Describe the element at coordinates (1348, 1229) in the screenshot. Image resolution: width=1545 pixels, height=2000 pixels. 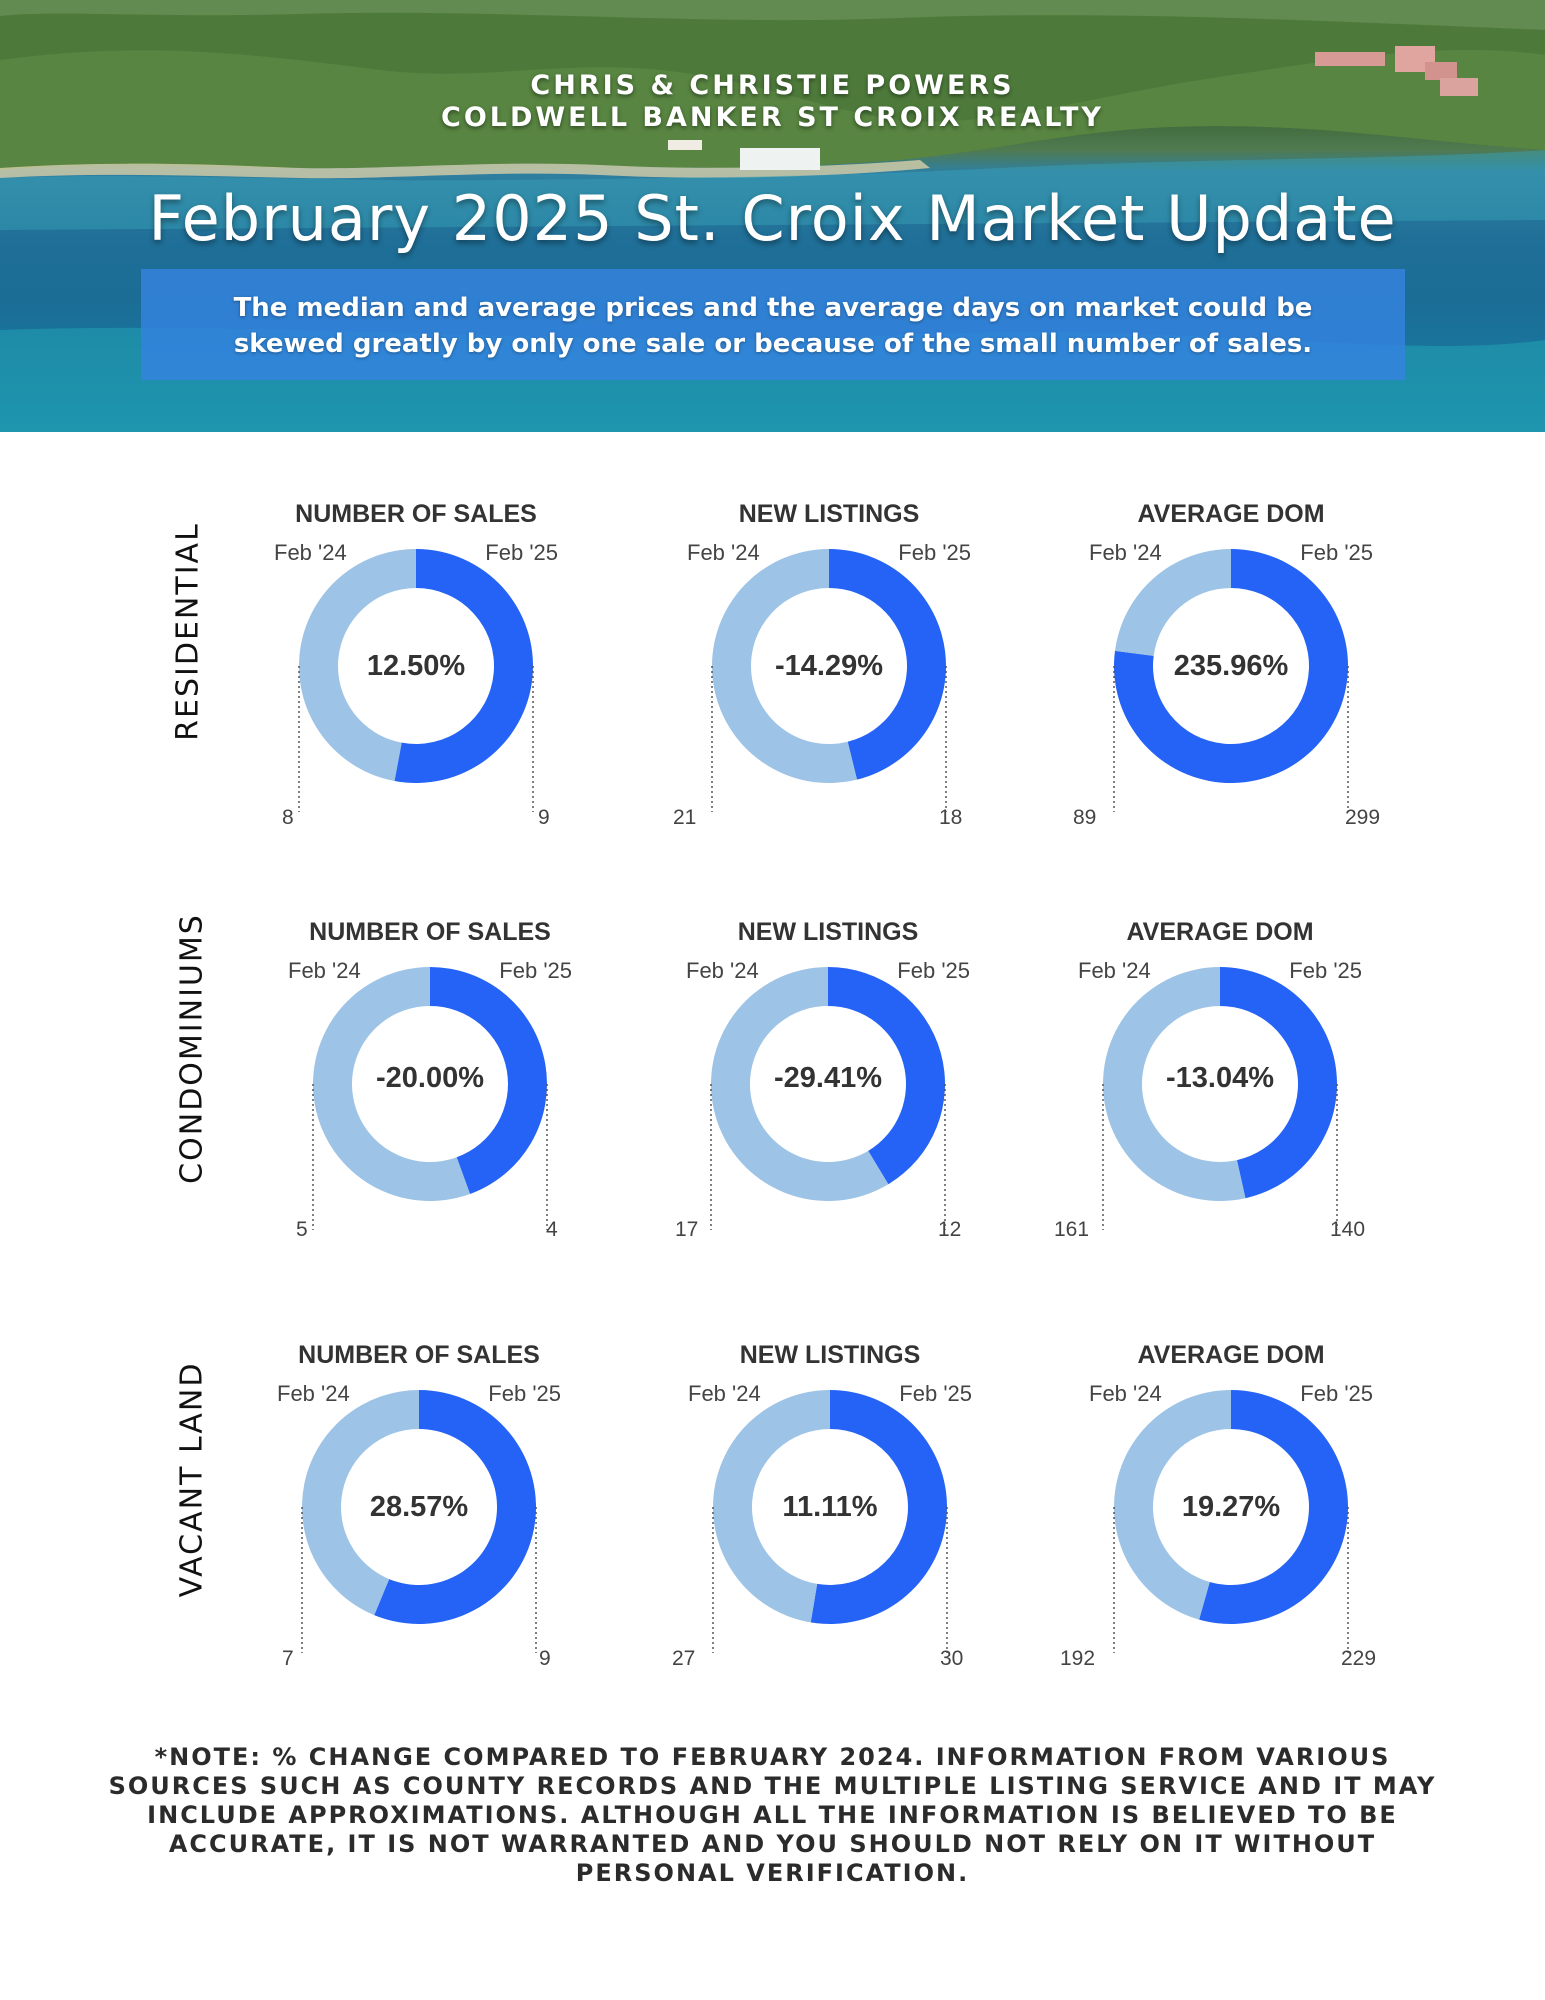
I see `value-curr-label: 140` at that location.